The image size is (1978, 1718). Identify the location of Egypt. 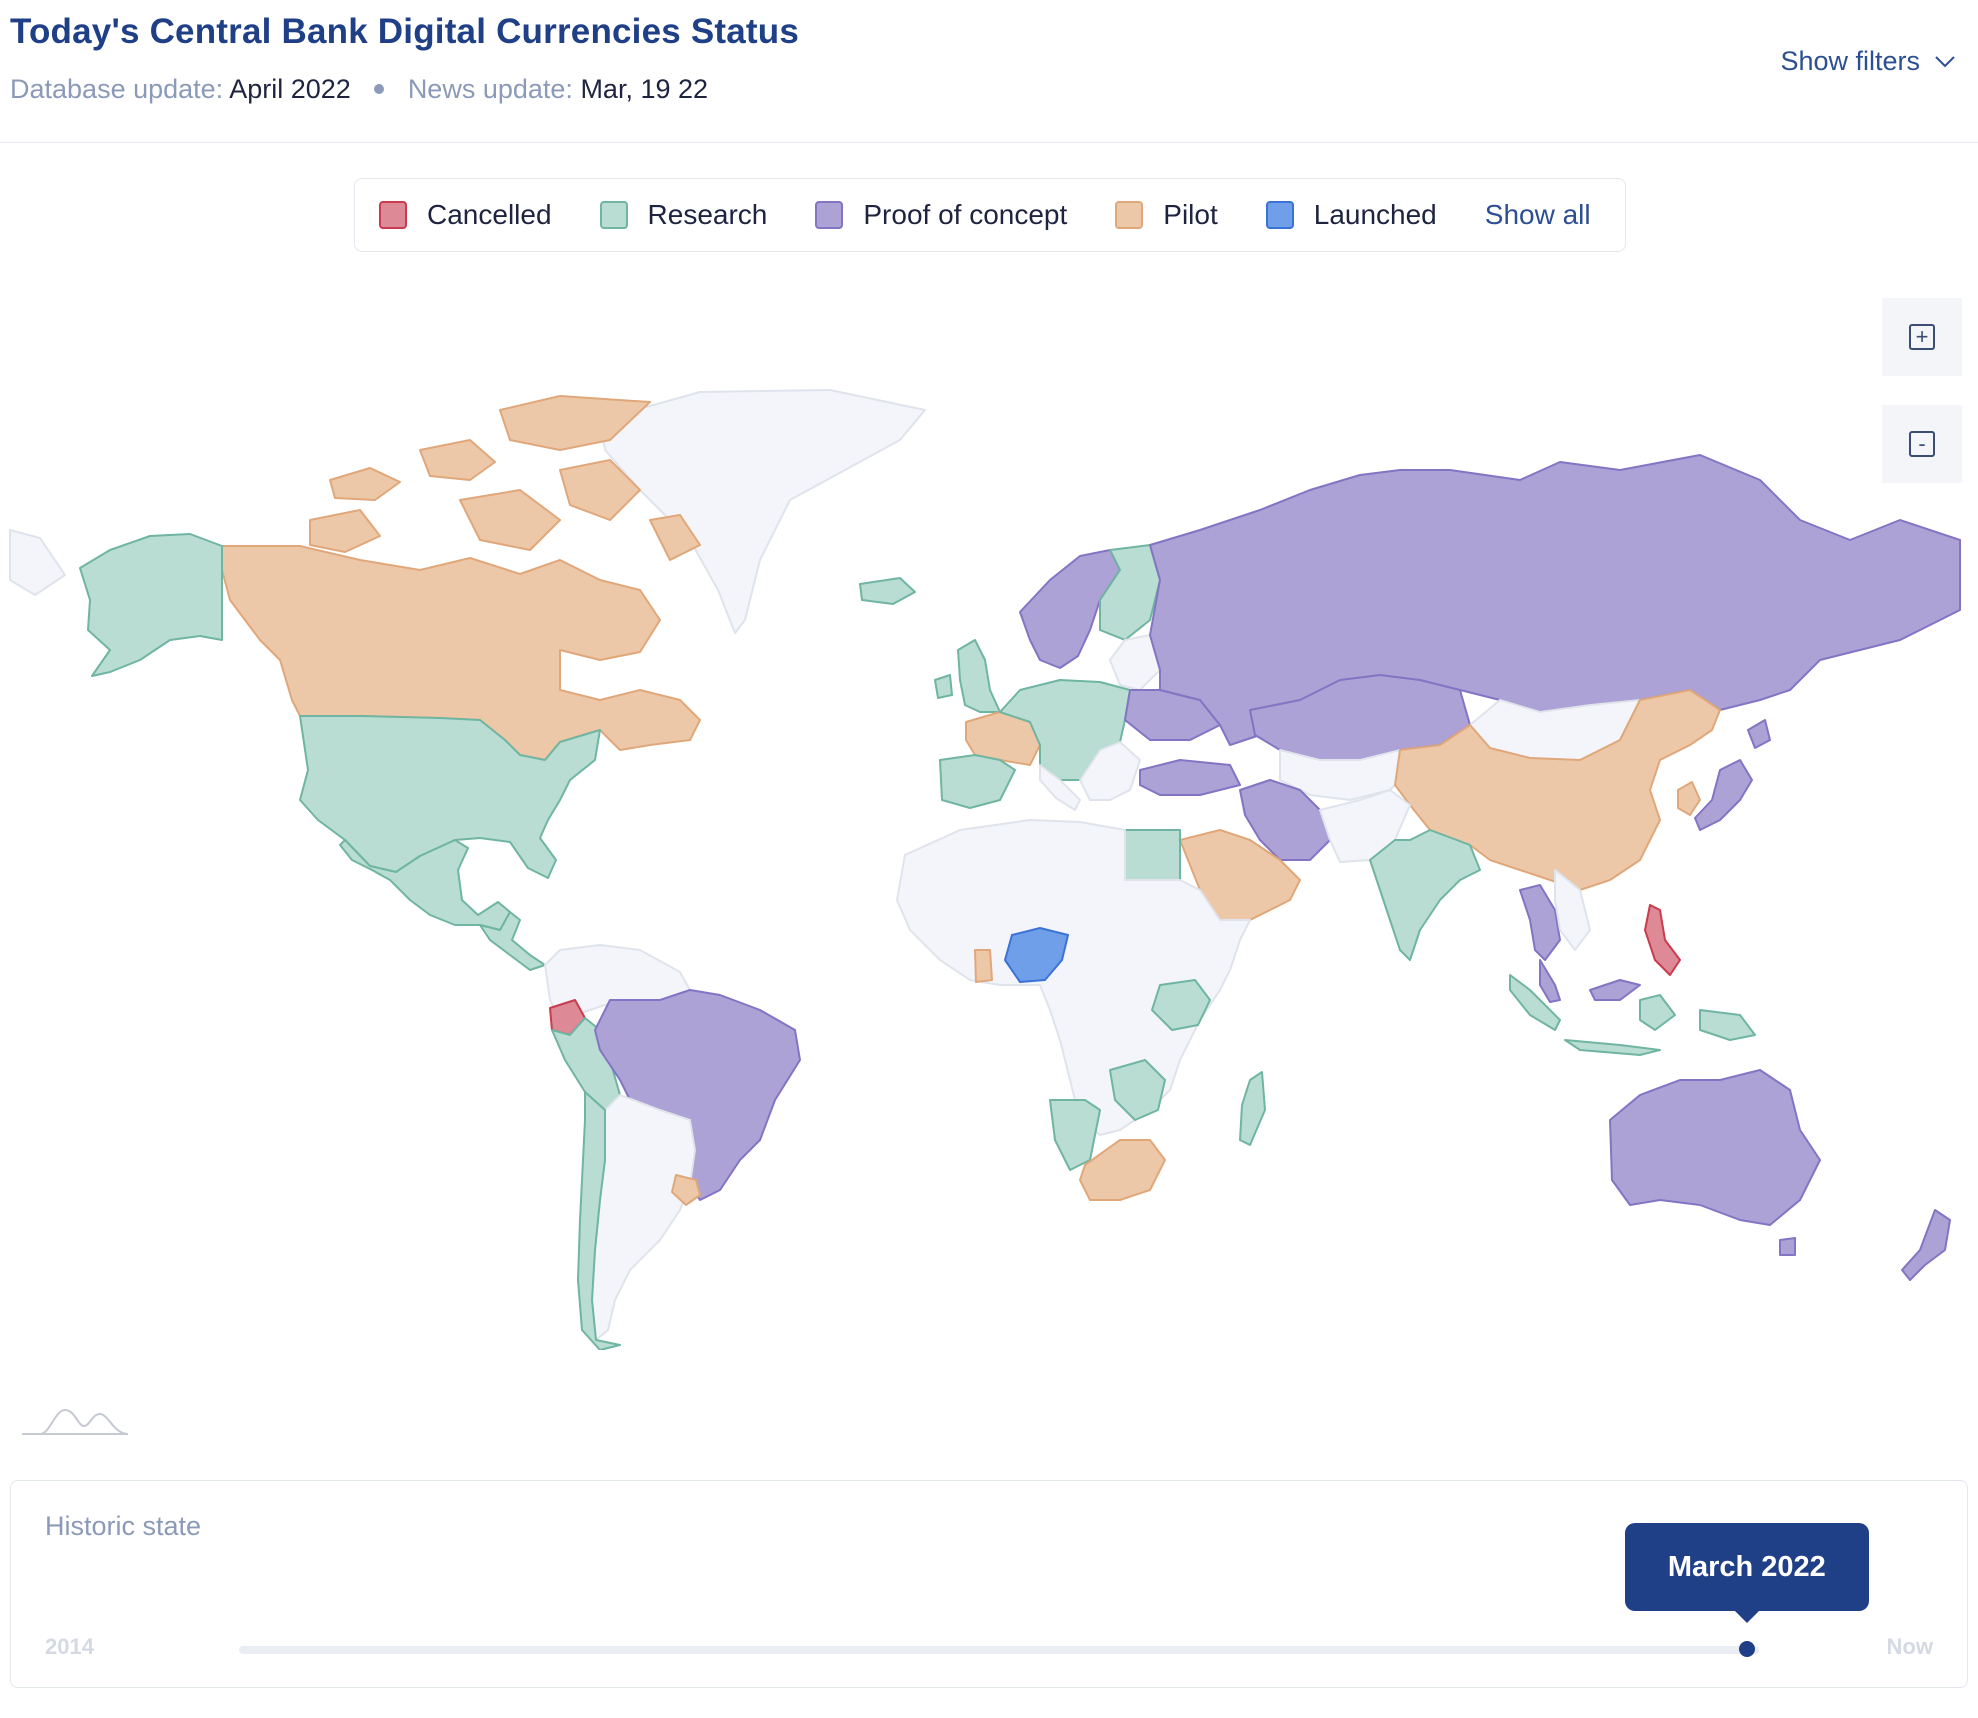
(1152, 855).